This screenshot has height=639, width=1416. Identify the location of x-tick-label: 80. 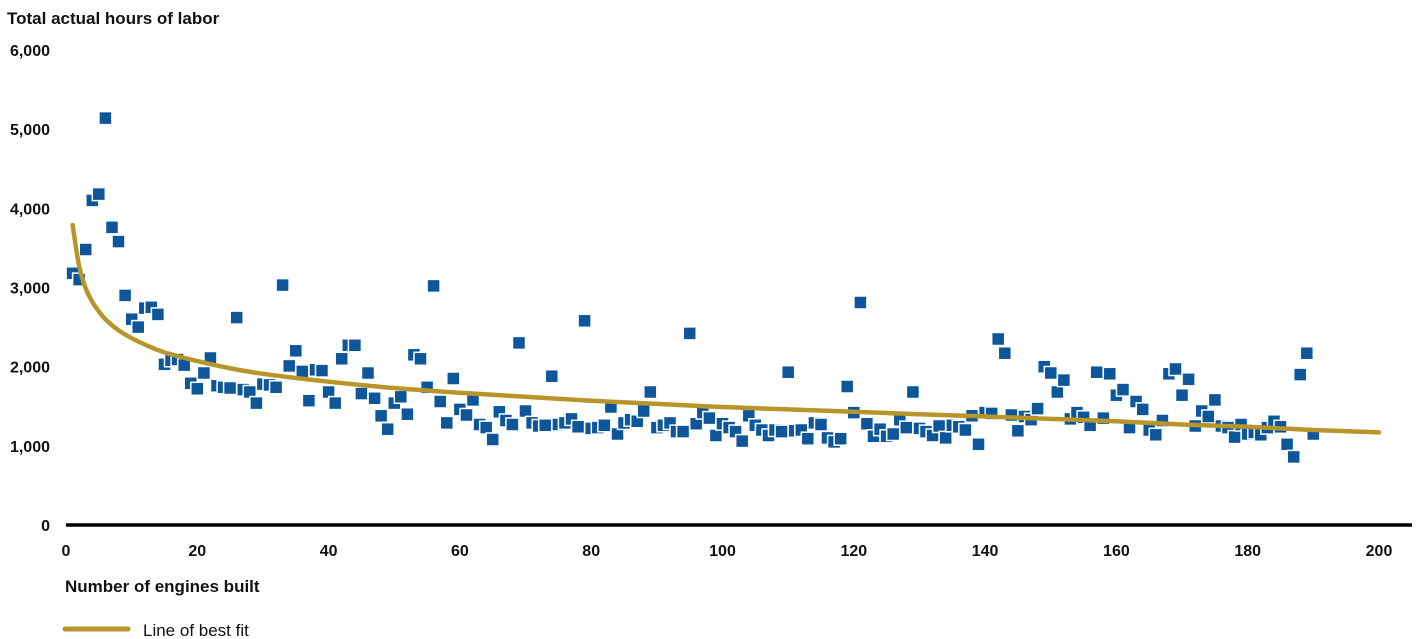
(591, 551).